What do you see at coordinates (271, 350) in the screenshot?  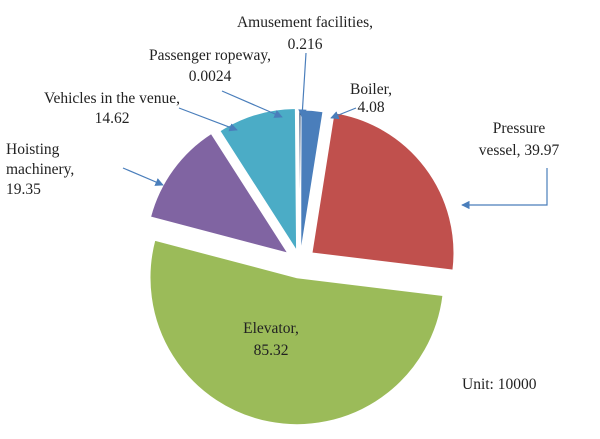 I see `slice-label-line: 85.32` at bounding box center [271, 350].